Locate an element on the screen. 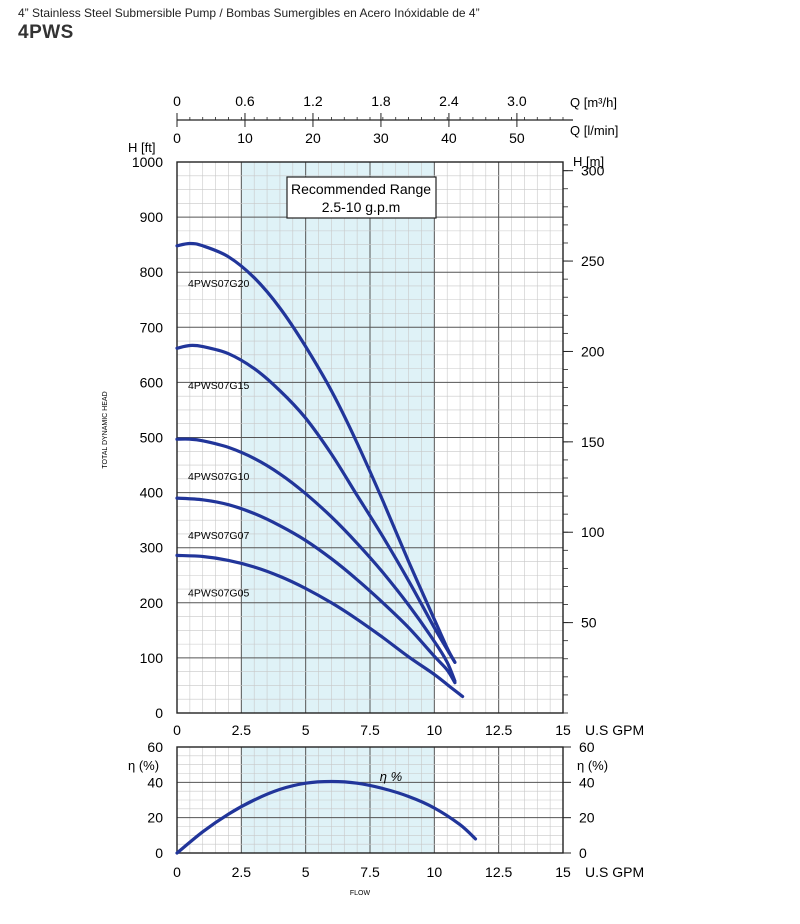  lmin-tick-label: 50 is located at coordinates (517, 138).